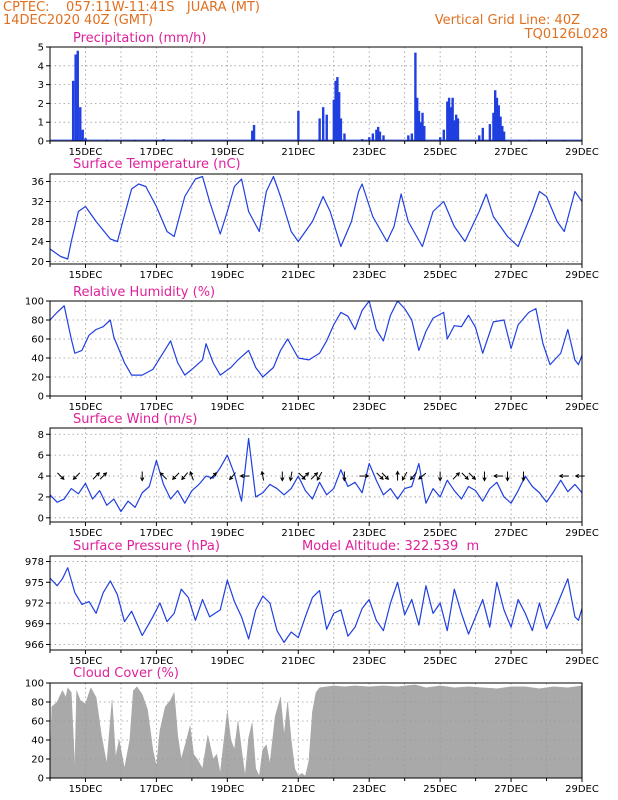 The height and width of the screenshot is (800, 618). I want to click on pressure-xtick-label: 29DEC, so click(582, 661).